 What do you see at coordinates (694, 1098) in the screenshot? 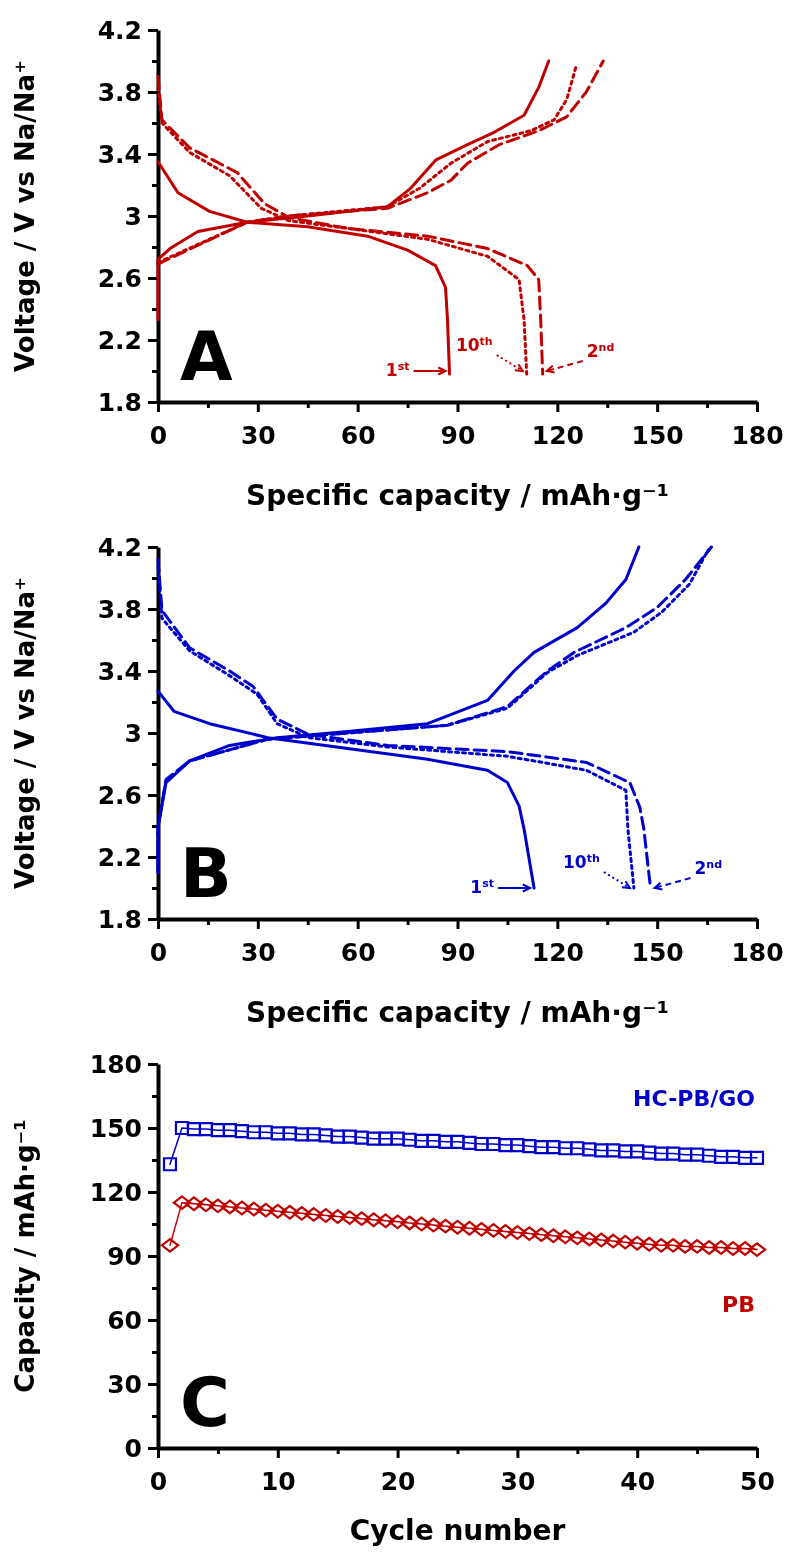
I see `series-label: HC-PB/GO` at bounding box center [694, 1098].